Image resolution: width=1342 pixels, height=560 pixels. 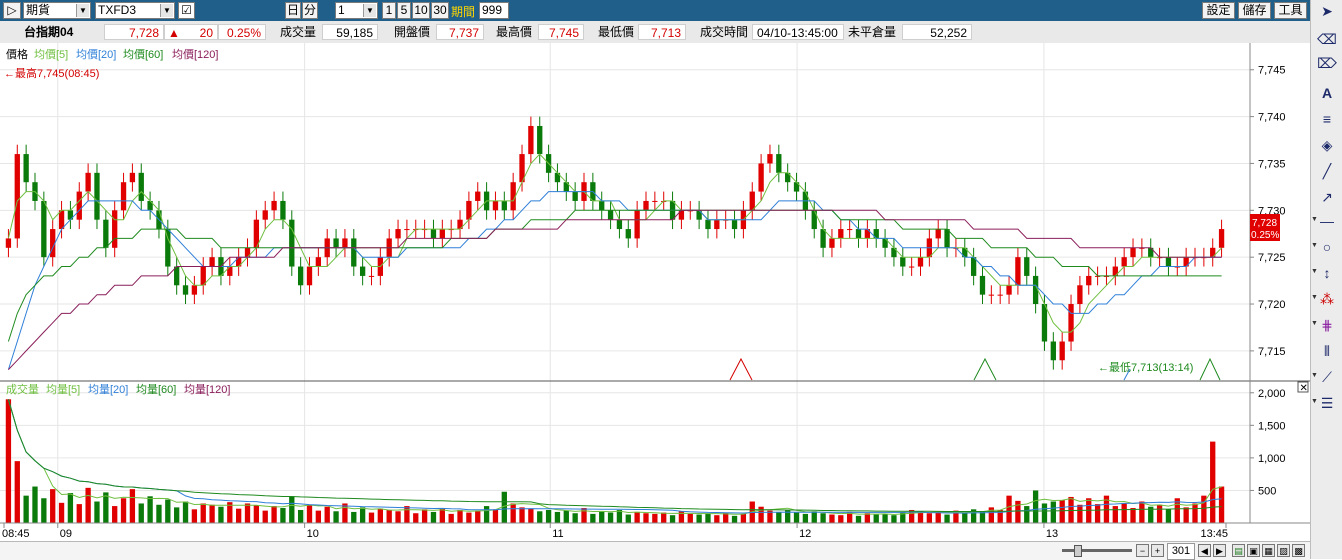 I want to click on checkbox-toggle: ☑, so click(x=186, y=10).